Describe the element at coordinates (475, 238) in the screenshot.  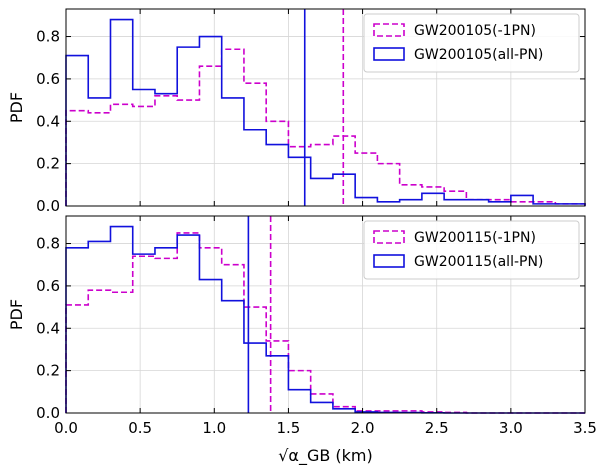
I see `legend-entry: GW200115(-1PN)` at that location.